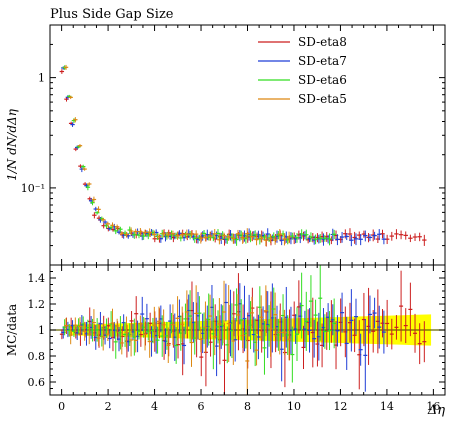  I want to click on ratio-tick-label: 1.4, so click(37, 278).